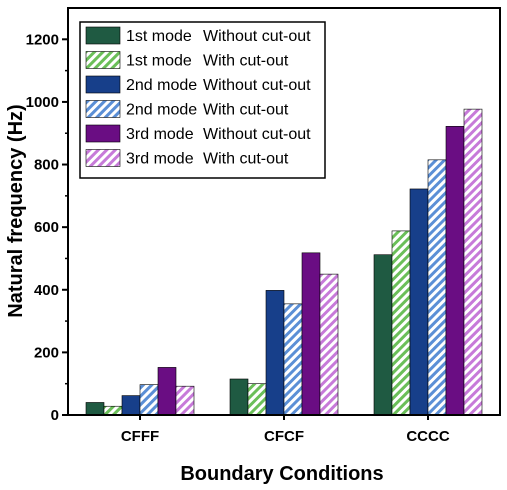 The height and width of the screenshot is (490, 507). I want to click on x-axis-categories: CFFF CFCF CCCC, so click(285, 430).